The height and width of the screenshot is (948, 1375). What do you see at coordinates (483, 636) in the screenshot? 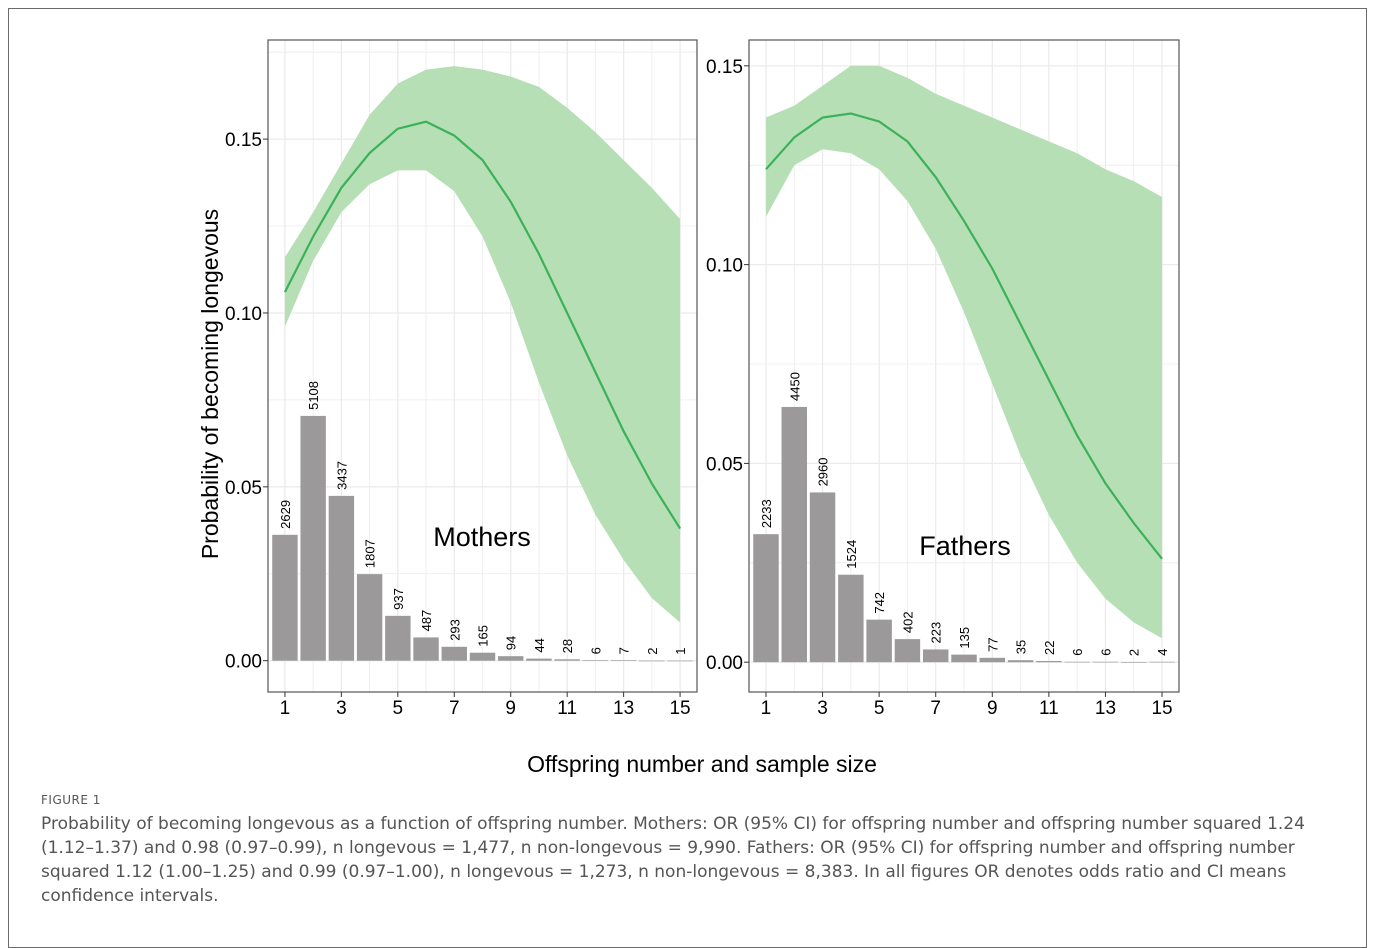
I see `bar-count-label: 165` at bounding box center [483, 636].